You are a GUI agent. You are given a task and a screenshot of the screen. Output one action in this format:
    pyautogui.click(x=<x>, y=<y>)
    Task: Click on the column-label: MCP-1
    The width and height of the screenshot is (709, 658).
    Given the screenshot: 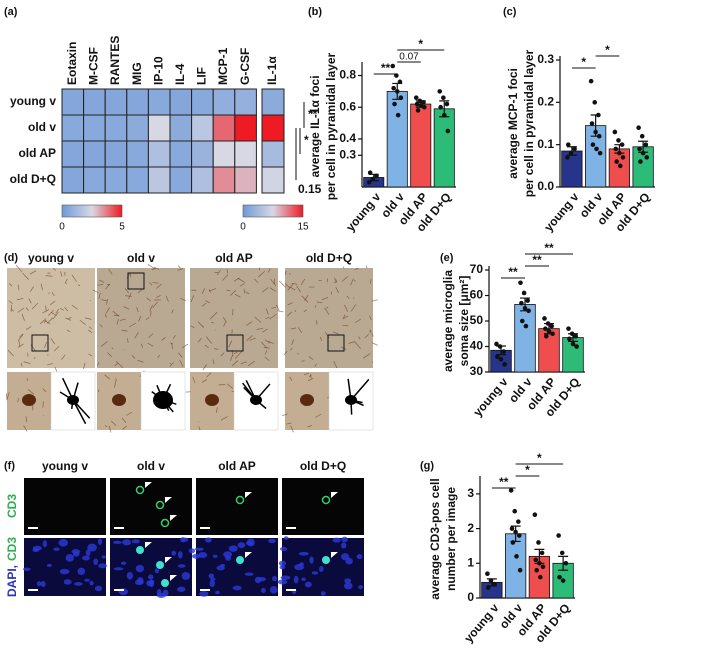 What is the action you would take?
    pyautogui.click(x=223, y=66)
    